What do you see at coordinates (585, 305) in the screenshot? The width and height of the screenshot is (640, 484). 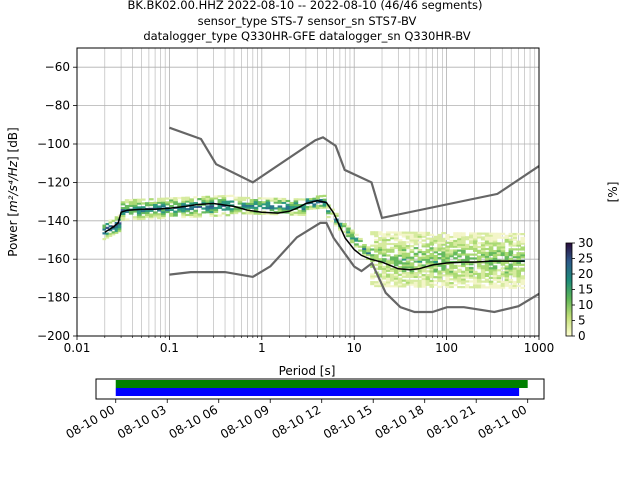 I see `colorbar-tick-label: 10` at bounding box center [585, 305].